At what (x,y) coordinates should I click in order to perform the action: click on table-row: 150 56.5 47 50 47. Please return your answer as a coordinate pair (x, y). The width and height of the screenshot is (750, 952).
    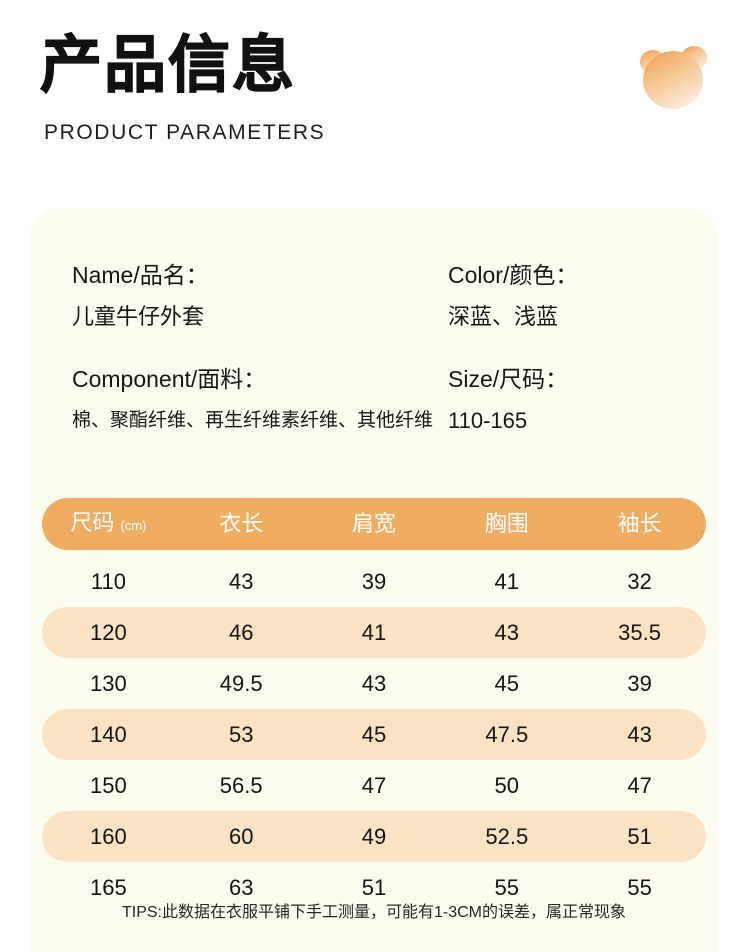
    Looking at the image, I should click on (374, 785).